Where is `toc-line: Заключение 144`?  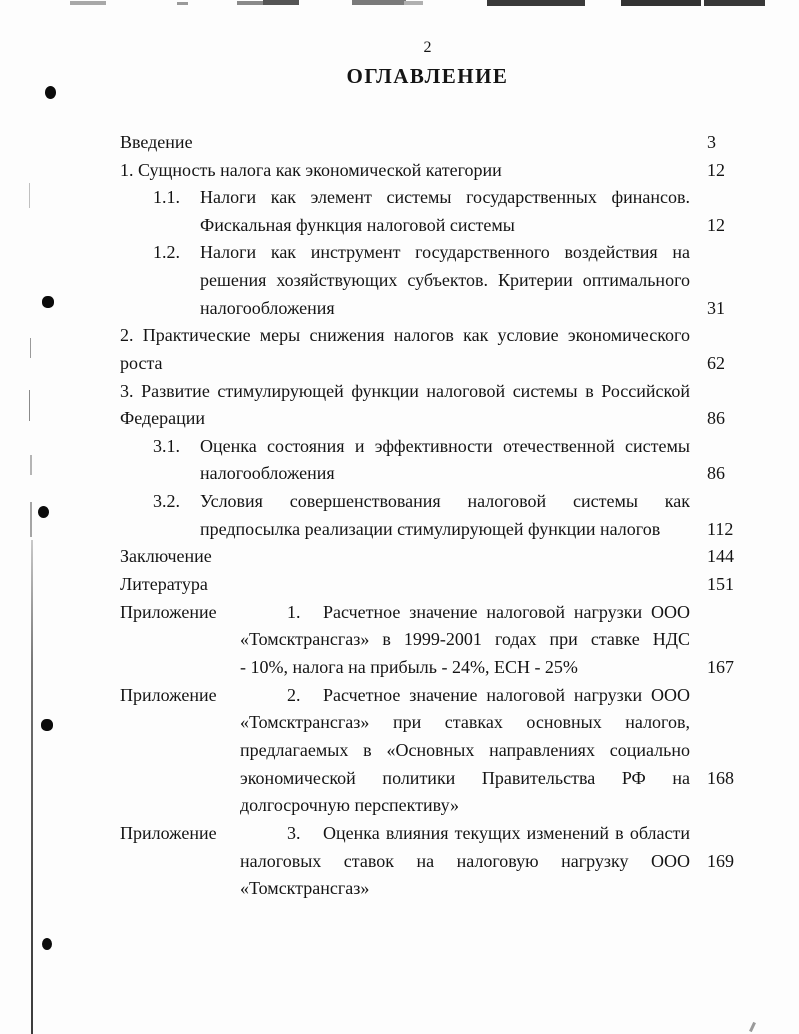 toc-line: Заключение 144 is located at coordinates (399, 556).